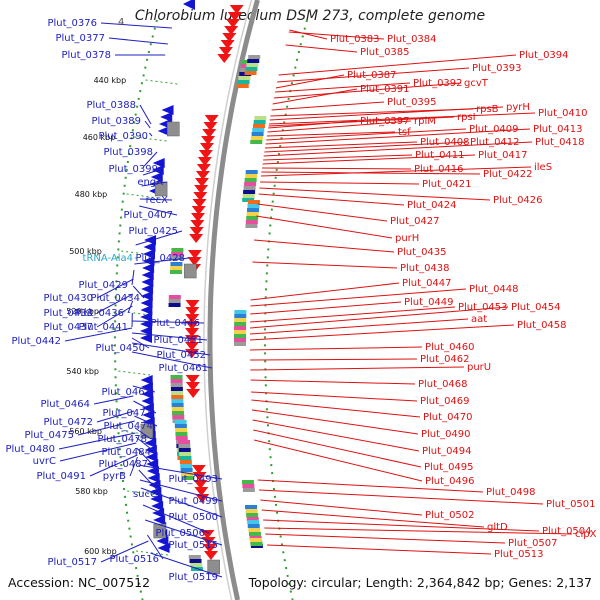 The width and height of the screenshot is (600, 600). Describe the element at coordinates (429, 302) in the screenshot. I see `right-gene-label: Plut_0449` at that location.